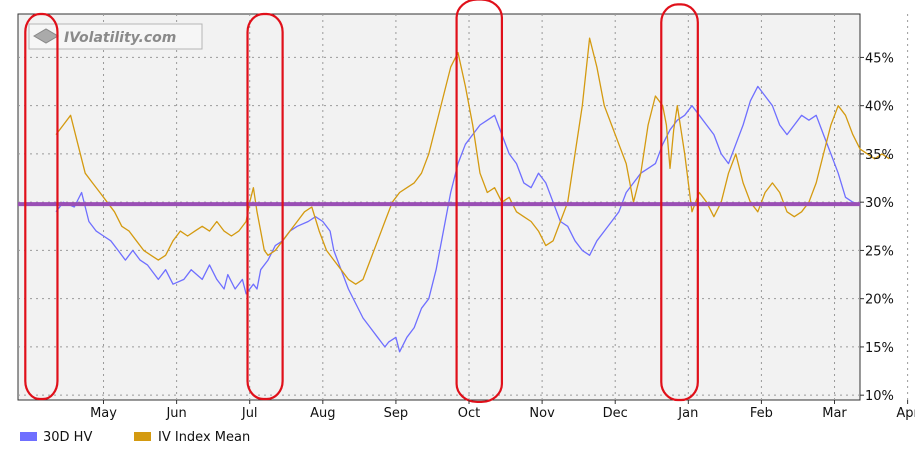 Image resolution: width=915 pixels, height=449 pixels. What do you see at coordinates (905, 413) in the screenshot?
I see `x-tick-label: Apr` at bounding box center [905, 413].